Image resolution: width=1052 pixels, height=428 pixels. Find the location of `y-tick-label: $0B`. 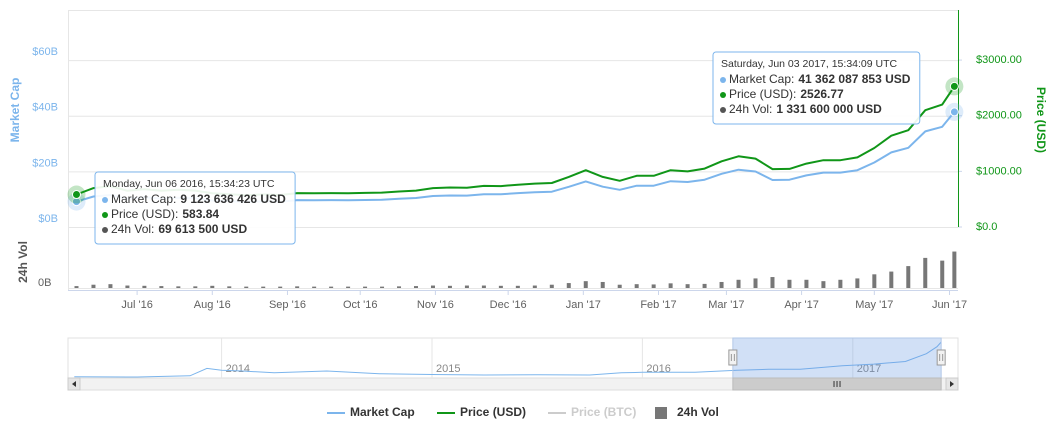

y-tick-label: $0B is located at coordinates (48, 219).